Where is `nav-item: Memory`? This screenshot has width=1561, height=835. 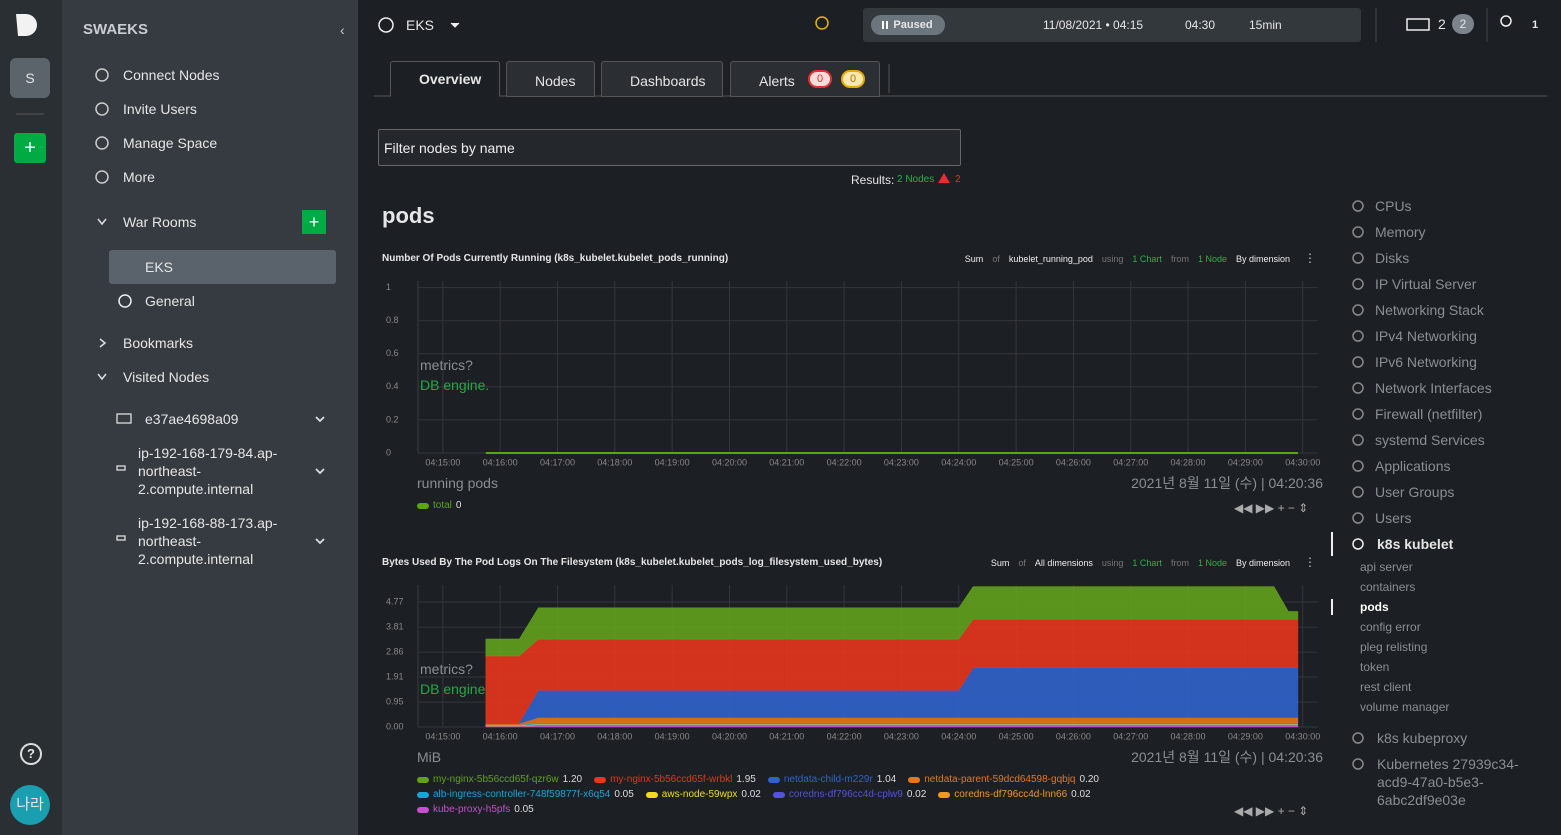 nav-item: Memory is located at coordinates (1400, 232).